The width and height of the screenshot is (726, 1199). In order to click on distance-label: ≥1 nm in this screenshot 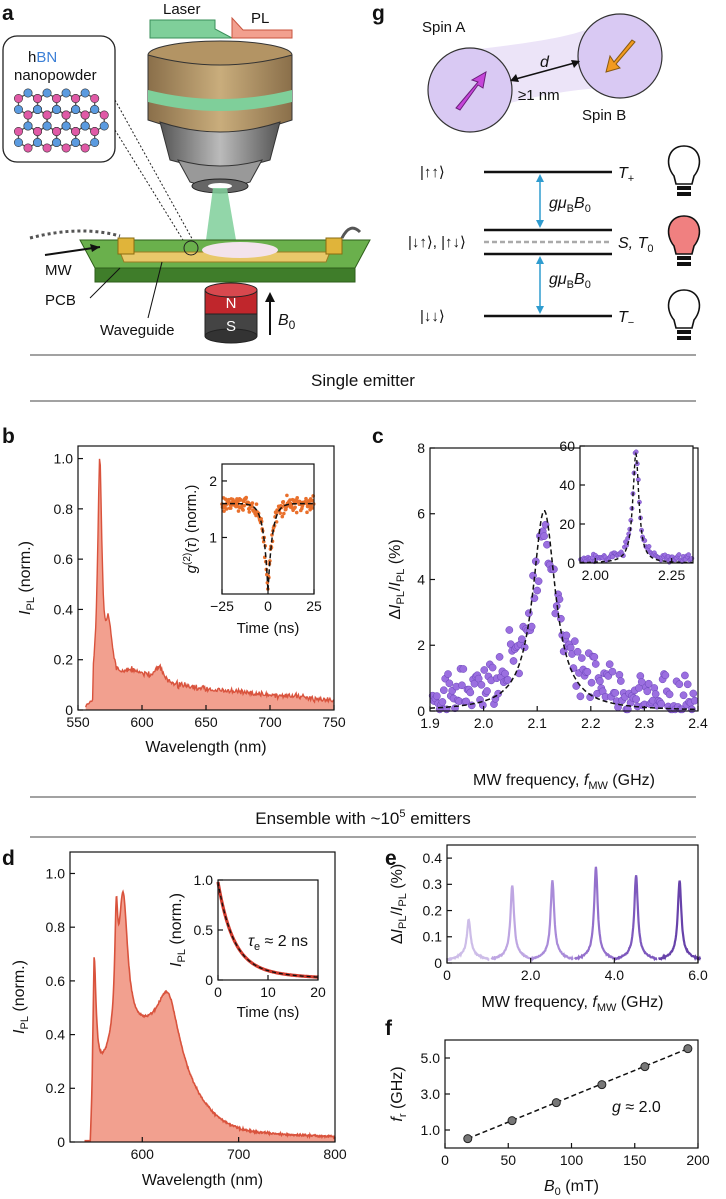, I will do `click(539, 95)`.